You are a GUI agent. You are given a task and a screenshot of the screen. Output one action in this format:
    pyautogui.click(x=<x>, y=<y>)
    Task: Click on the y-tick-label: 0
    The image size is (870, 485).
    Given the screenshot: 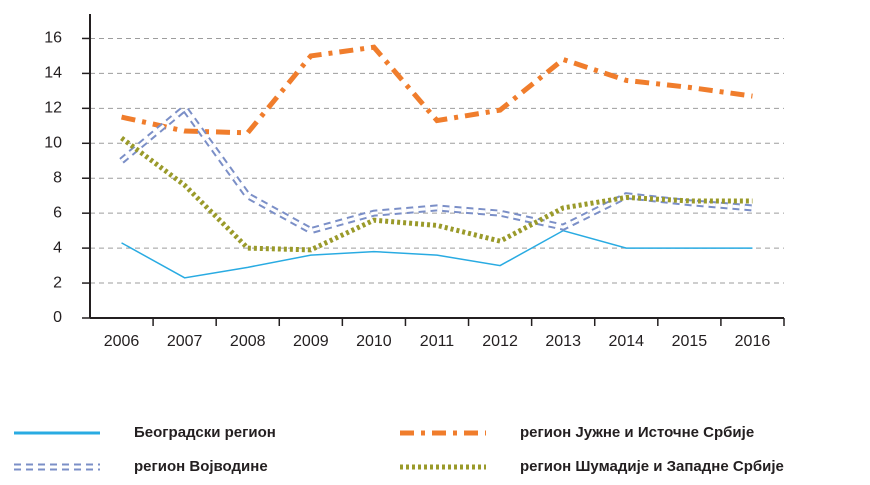 What is the action you would take?
    pyautogui.click(x=57, y=317)
    